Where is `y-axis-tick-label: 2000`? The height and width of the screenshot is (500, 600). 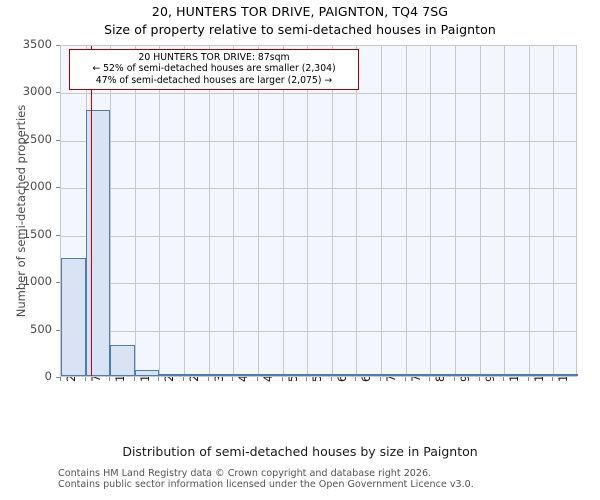 y-axis-tick-label: 2000 is located at coordinates (37, 186).